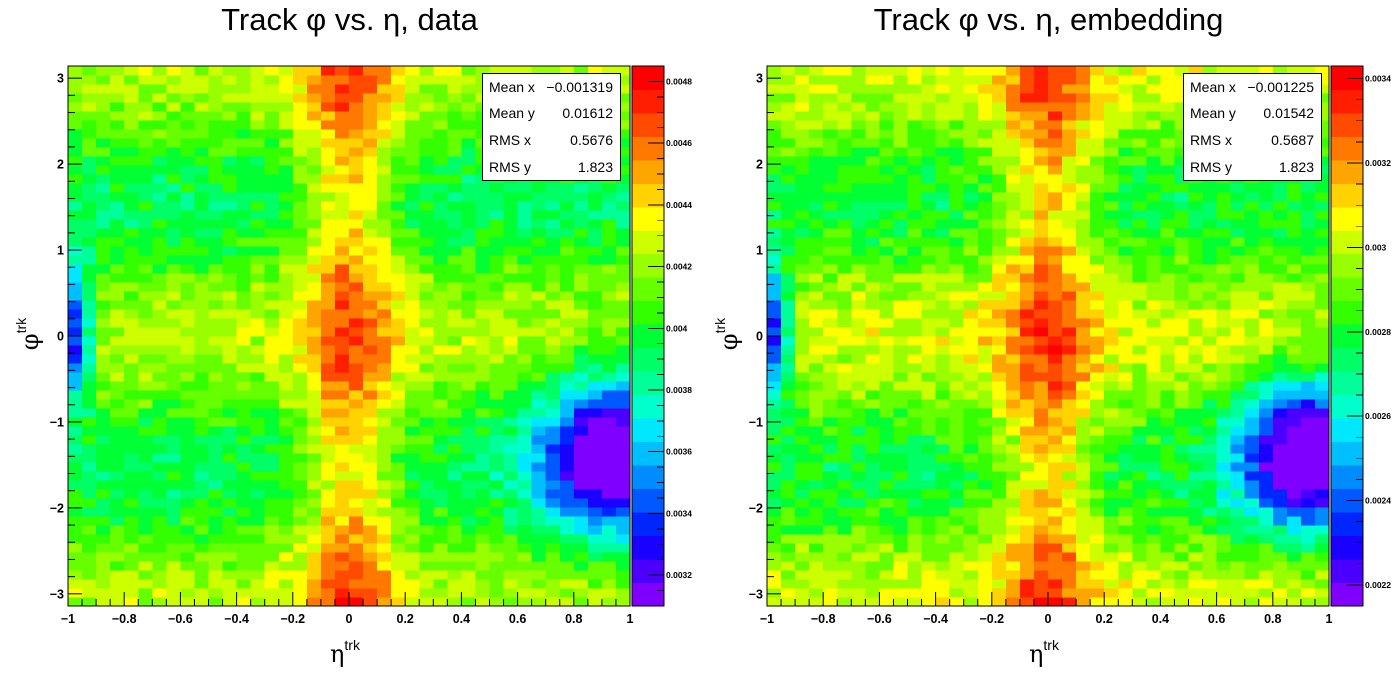  I want to click on stat-row-rms-y: RMS y 1.823, so click(551, 167).